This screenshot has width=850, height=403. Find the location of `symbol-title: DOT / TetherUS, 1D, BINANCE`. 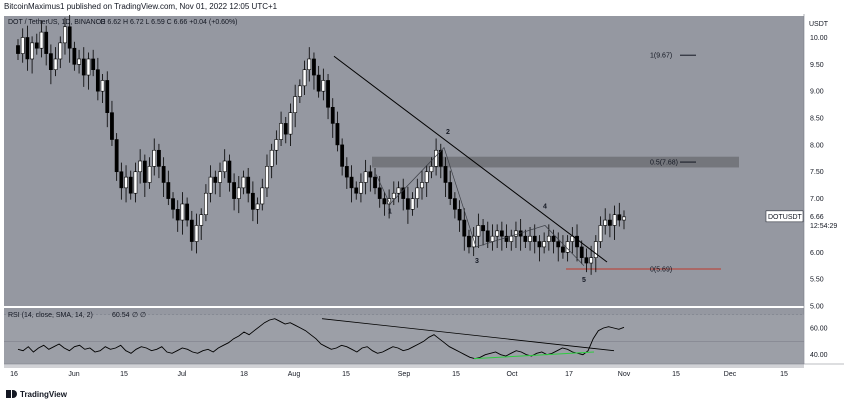

symbol-title: DOT / TetherUS, 1D, BINANCE is located at coordinates (57, 22).